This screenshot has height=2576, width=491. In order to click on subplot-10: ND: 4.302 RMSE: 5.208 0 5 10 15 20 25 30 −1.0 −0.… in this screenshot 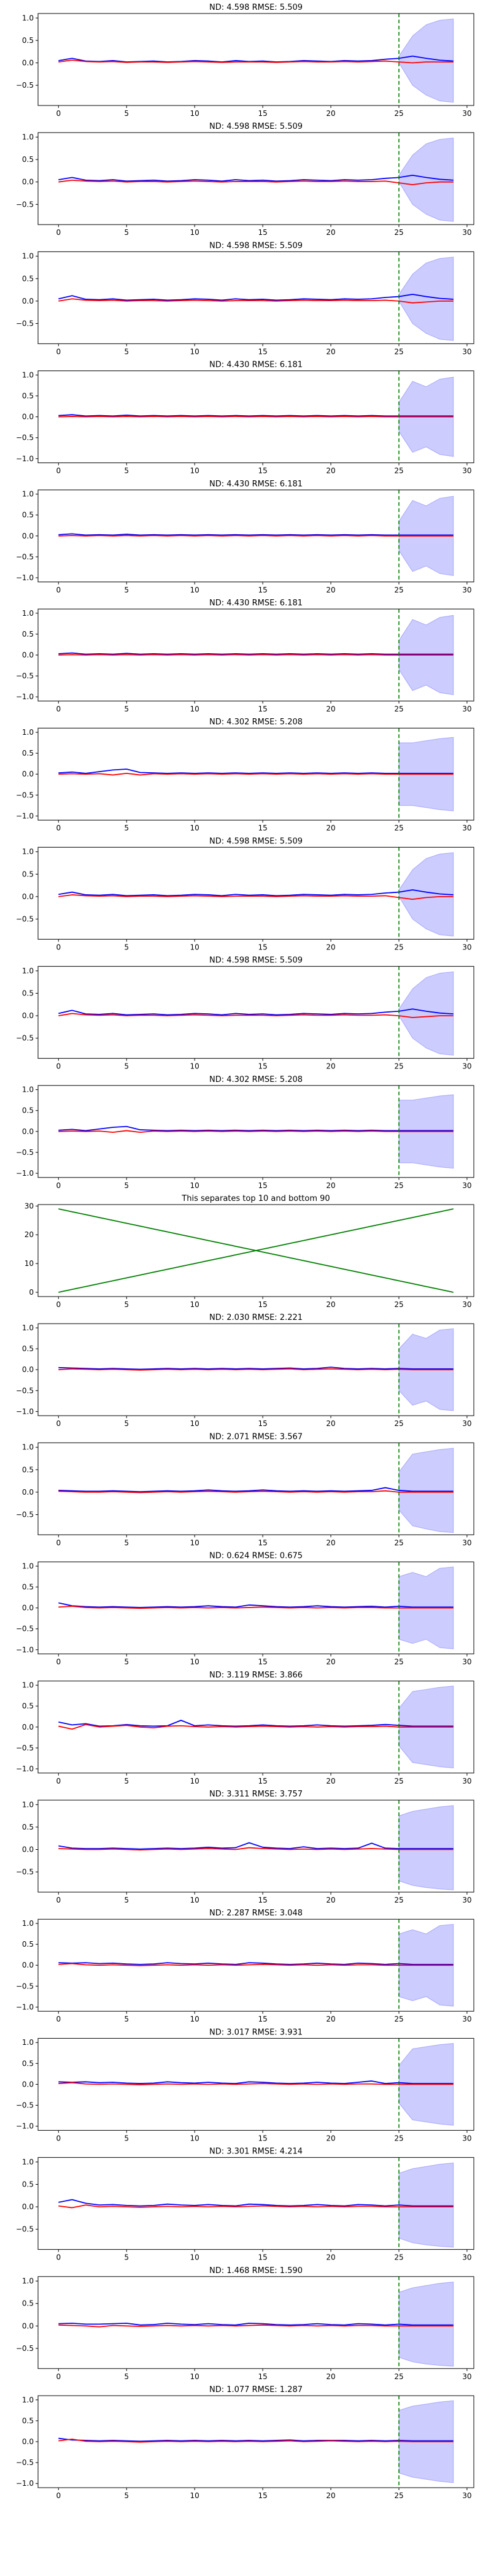, I will do `click(245, 1132)`.